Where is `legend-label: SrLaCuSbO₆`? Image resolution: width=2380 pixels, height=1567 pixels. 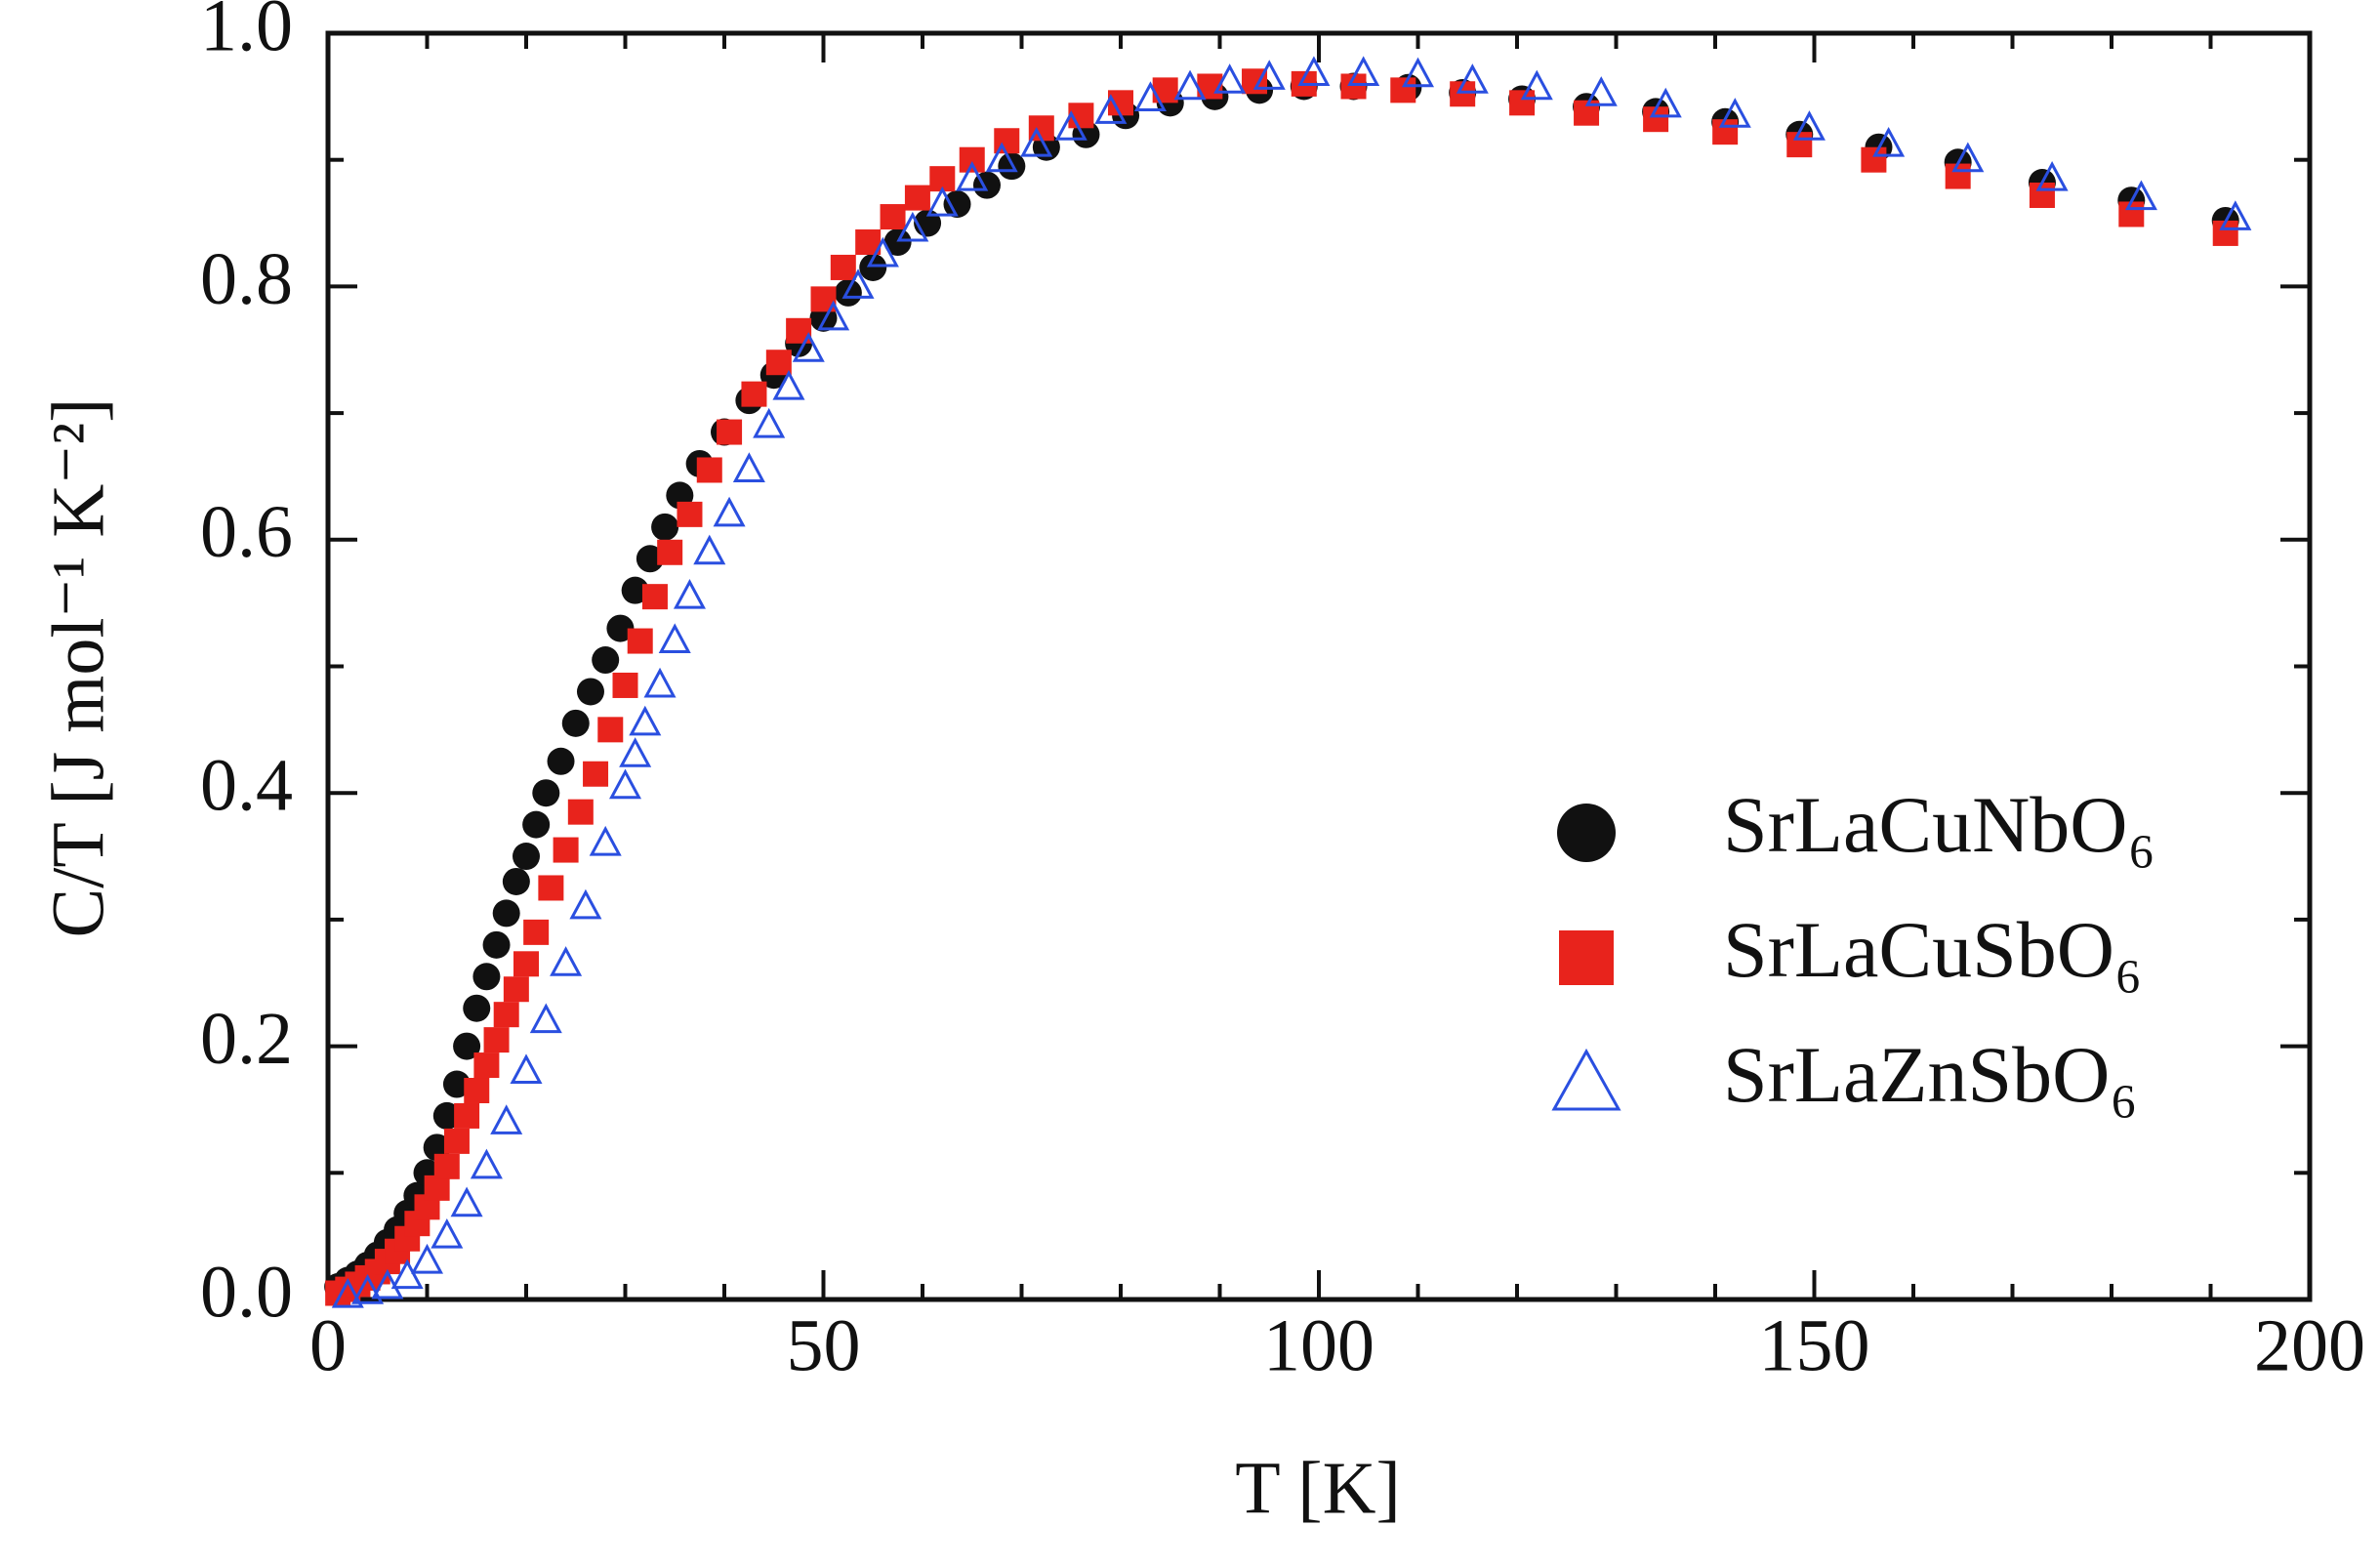
legend-label: SrLaCuSbO₆ is located at coordinates (1933, 949).